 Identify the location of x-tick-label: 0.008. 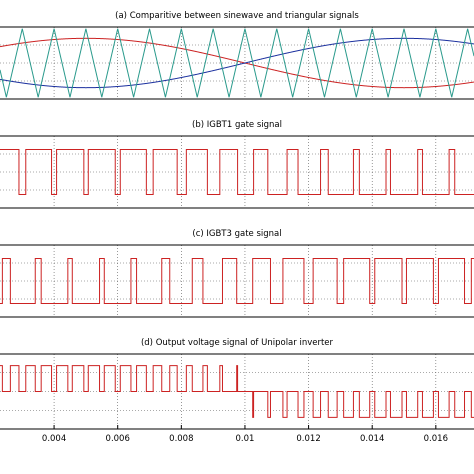
(181, 439).